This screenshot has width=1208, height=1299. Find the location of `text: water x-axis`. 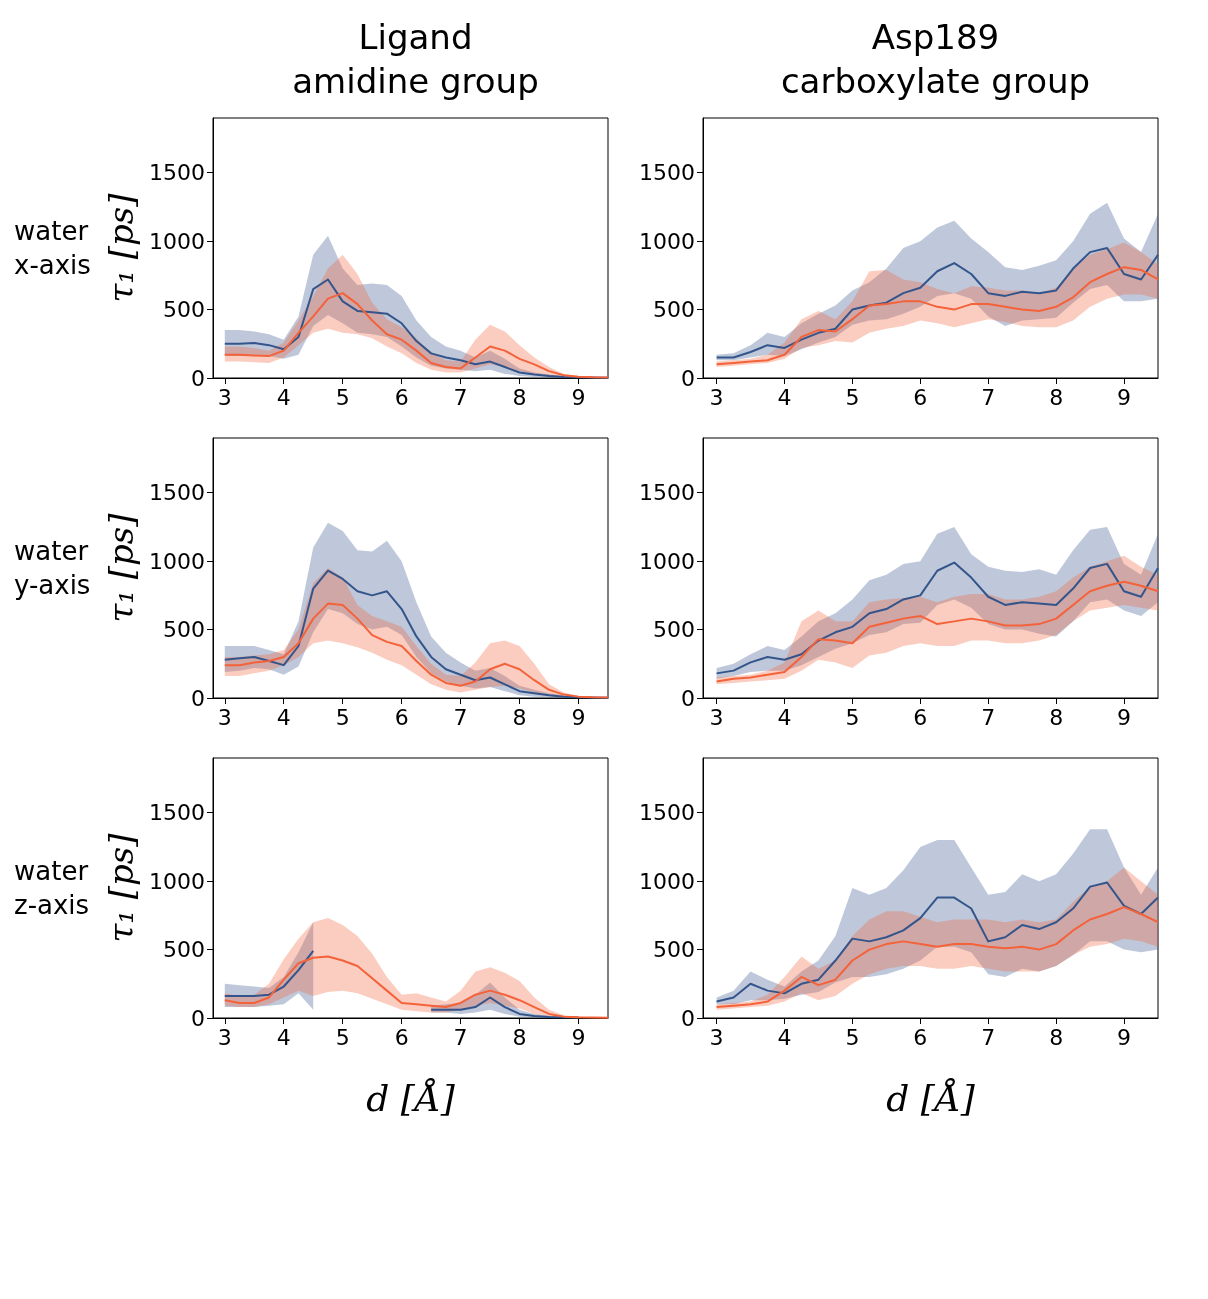

text: water x-axis is located at coordinates (52, 248).